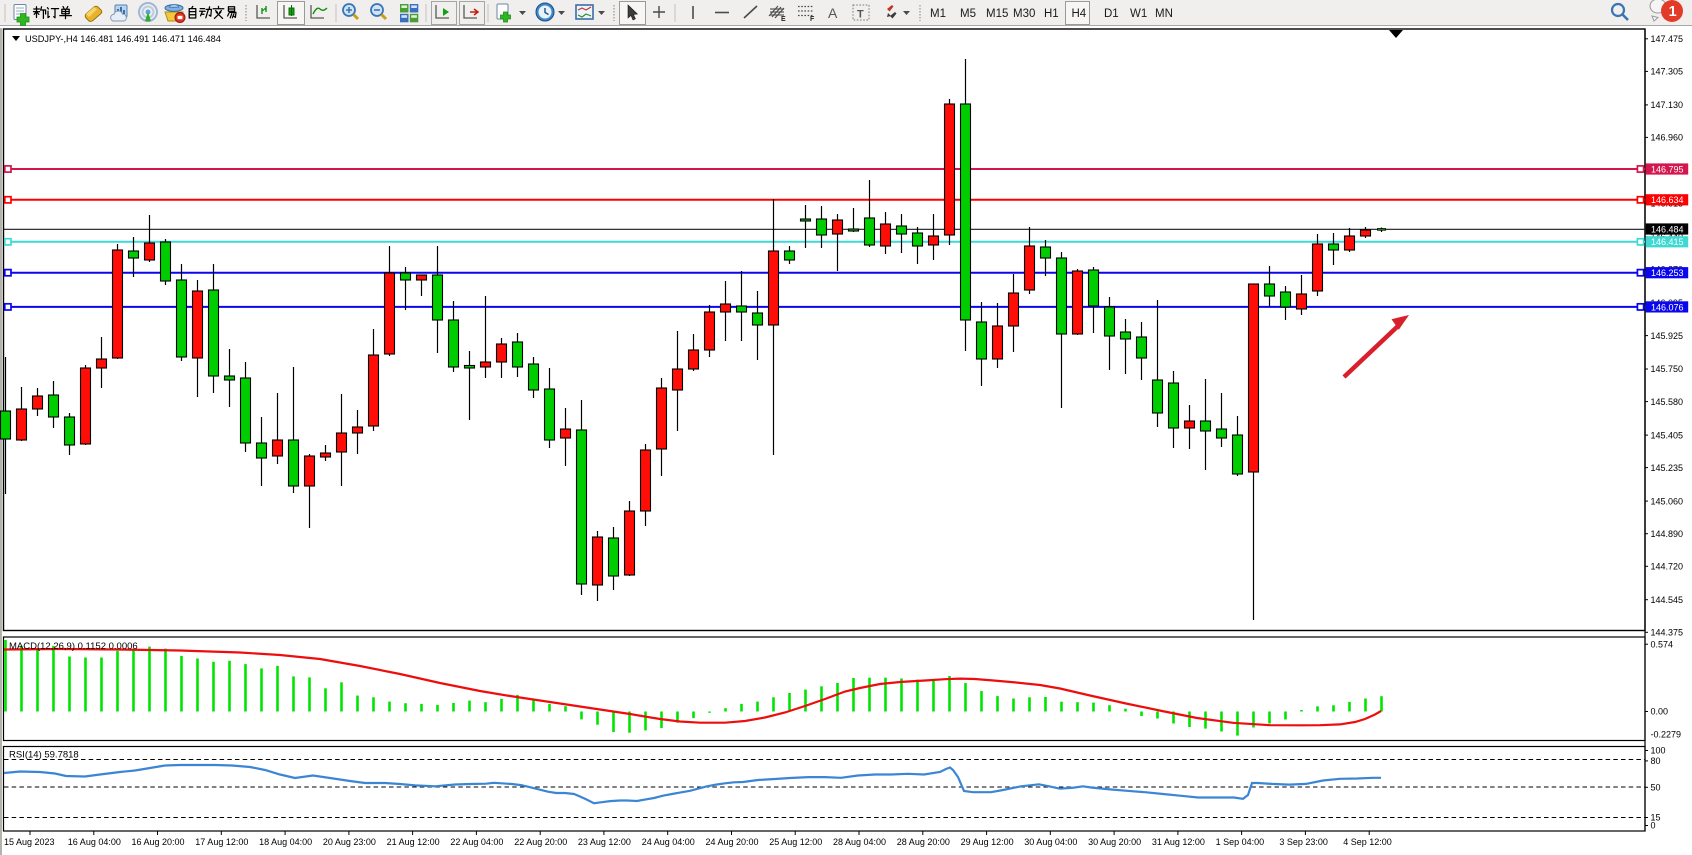 The height and width of the screenshot is (855, 1692). What do you see at coordinates (795, 842) in the screenshot?
I see `svg-text: 25 Aug 12:00` at bounding box center [795, 842].